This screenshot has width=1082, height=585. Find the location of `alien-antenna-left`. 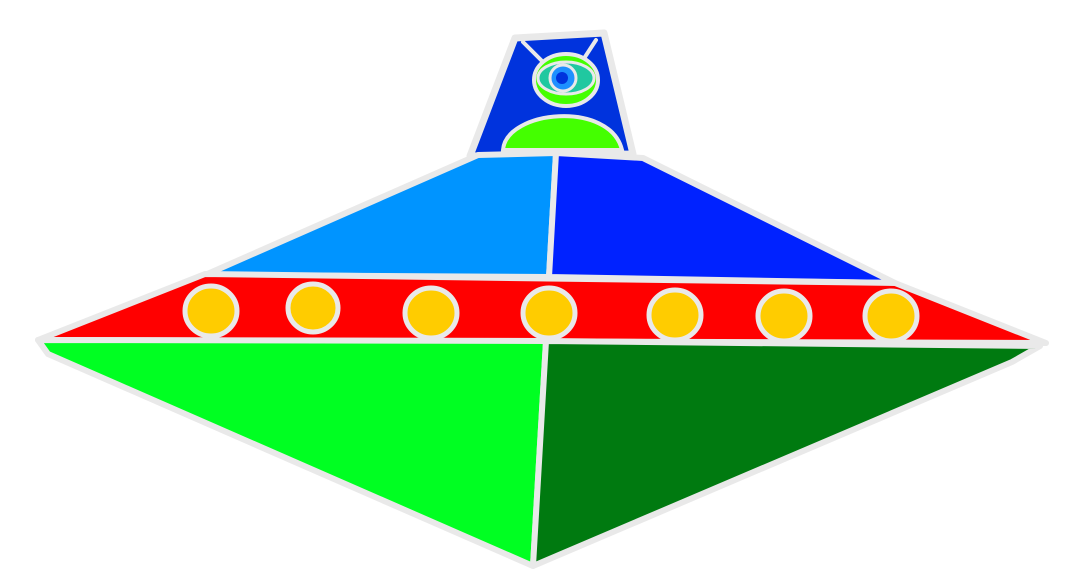

alien-antenna-left is located at coordinates (533, 52).